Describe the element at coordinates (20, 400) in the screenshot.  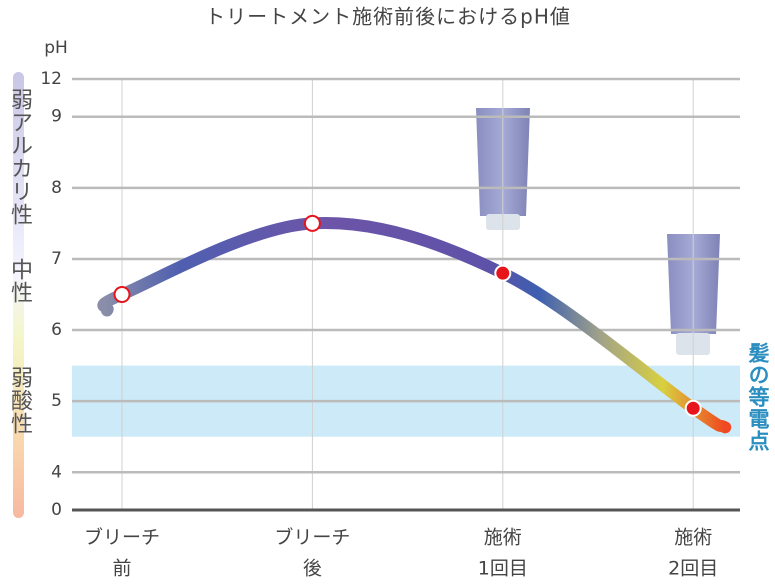
I see `scale-label: 弱酸性` at that location.